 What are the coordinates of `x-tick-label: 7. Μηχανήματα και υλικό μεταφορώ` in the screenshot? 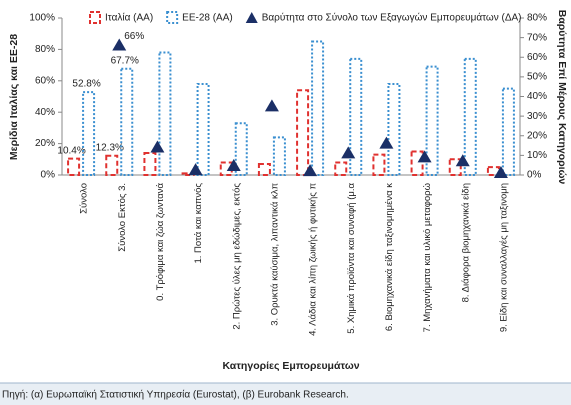 It's located at (427, 257).